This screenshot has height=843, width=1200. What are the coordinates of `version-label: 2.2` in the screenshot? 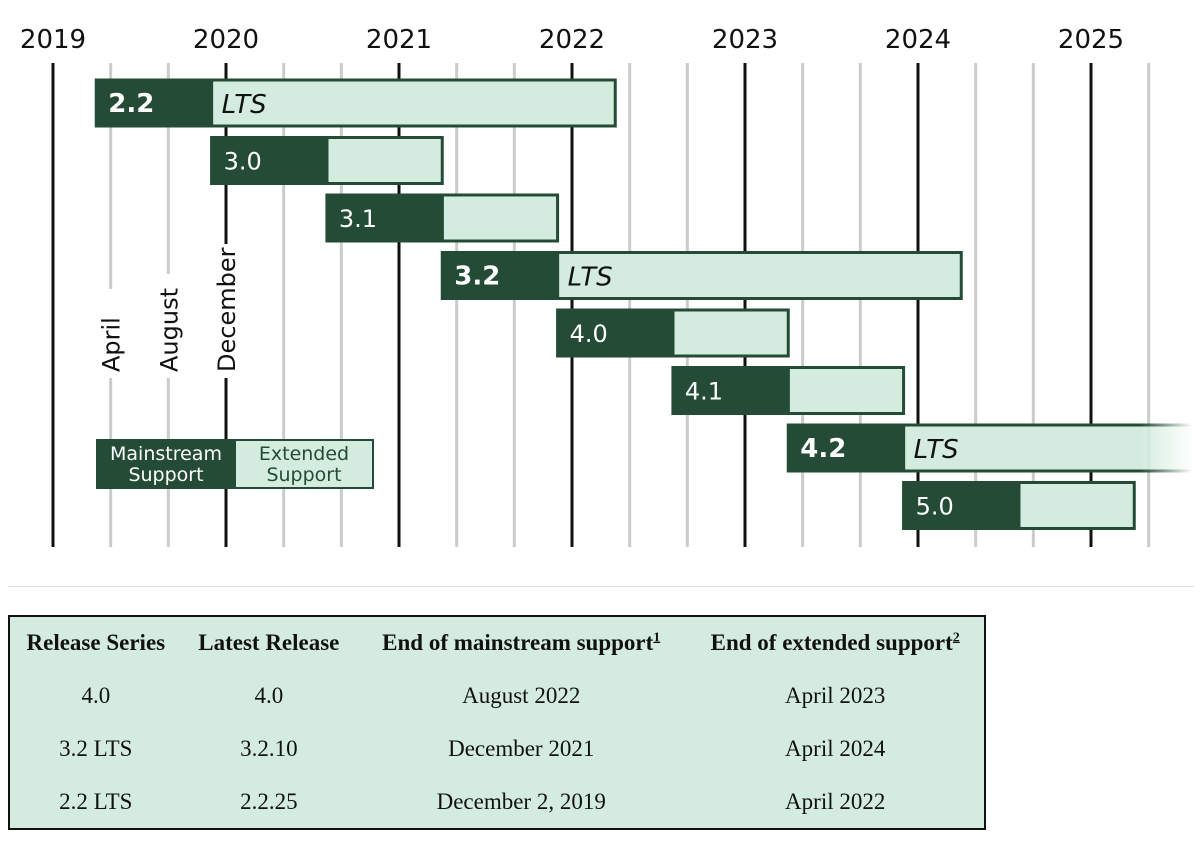 It's located at (131, 104).